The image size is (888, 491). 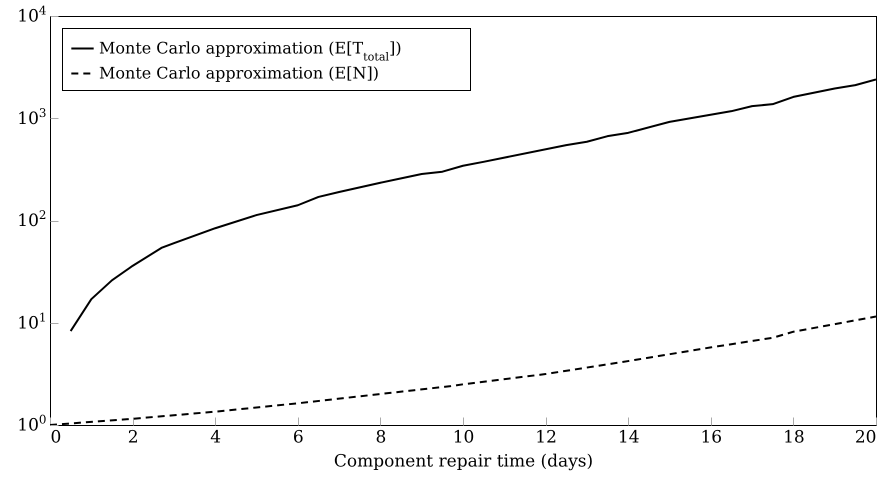 I want to click on x-tick-label: 4, so click(x=216, y=438).